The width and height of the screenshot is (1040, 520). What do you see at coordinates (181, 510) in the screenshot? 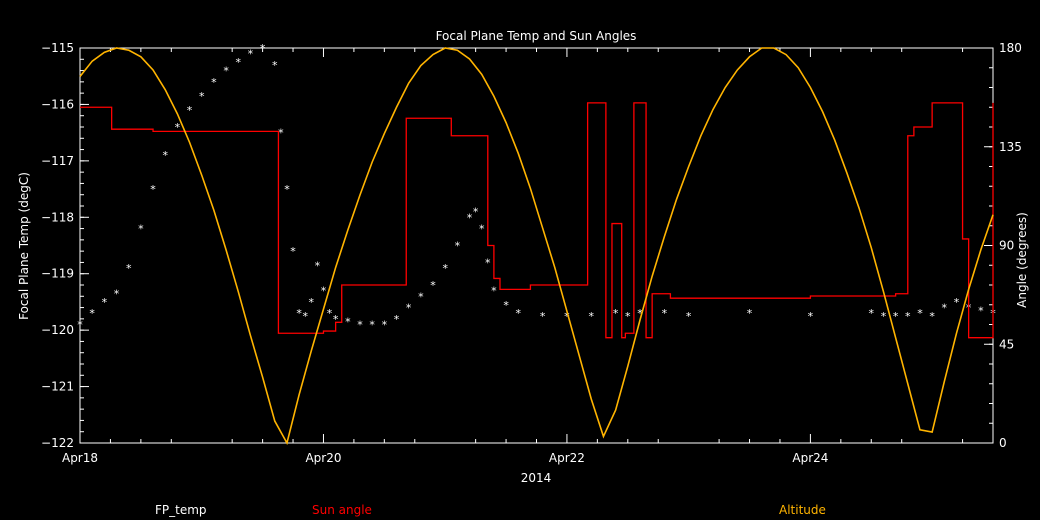
I see `legend-entry: FP_temp` at bounding box center [181, 510].